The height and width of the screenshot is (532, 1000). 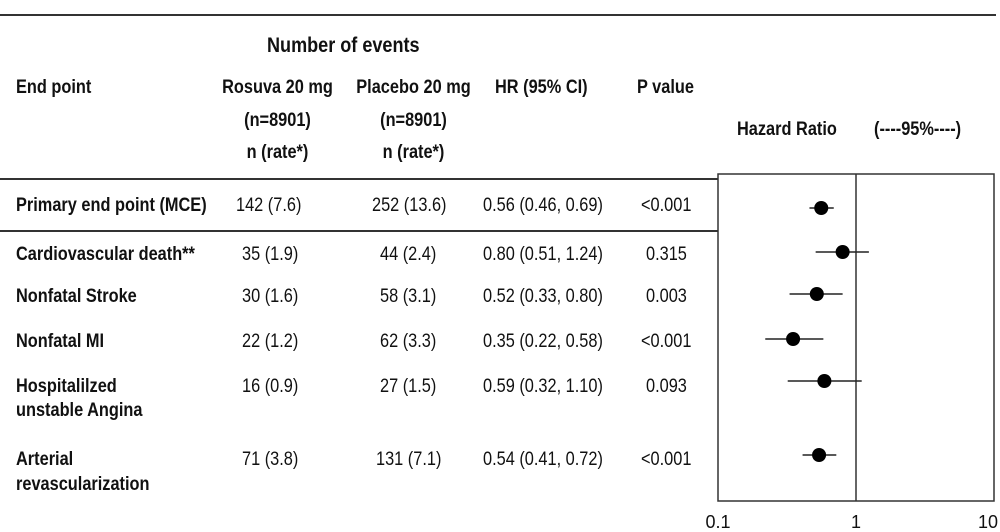 I want to click on hr-value: 0.54 (0.41, 0.72), so click(x=543, y=459).